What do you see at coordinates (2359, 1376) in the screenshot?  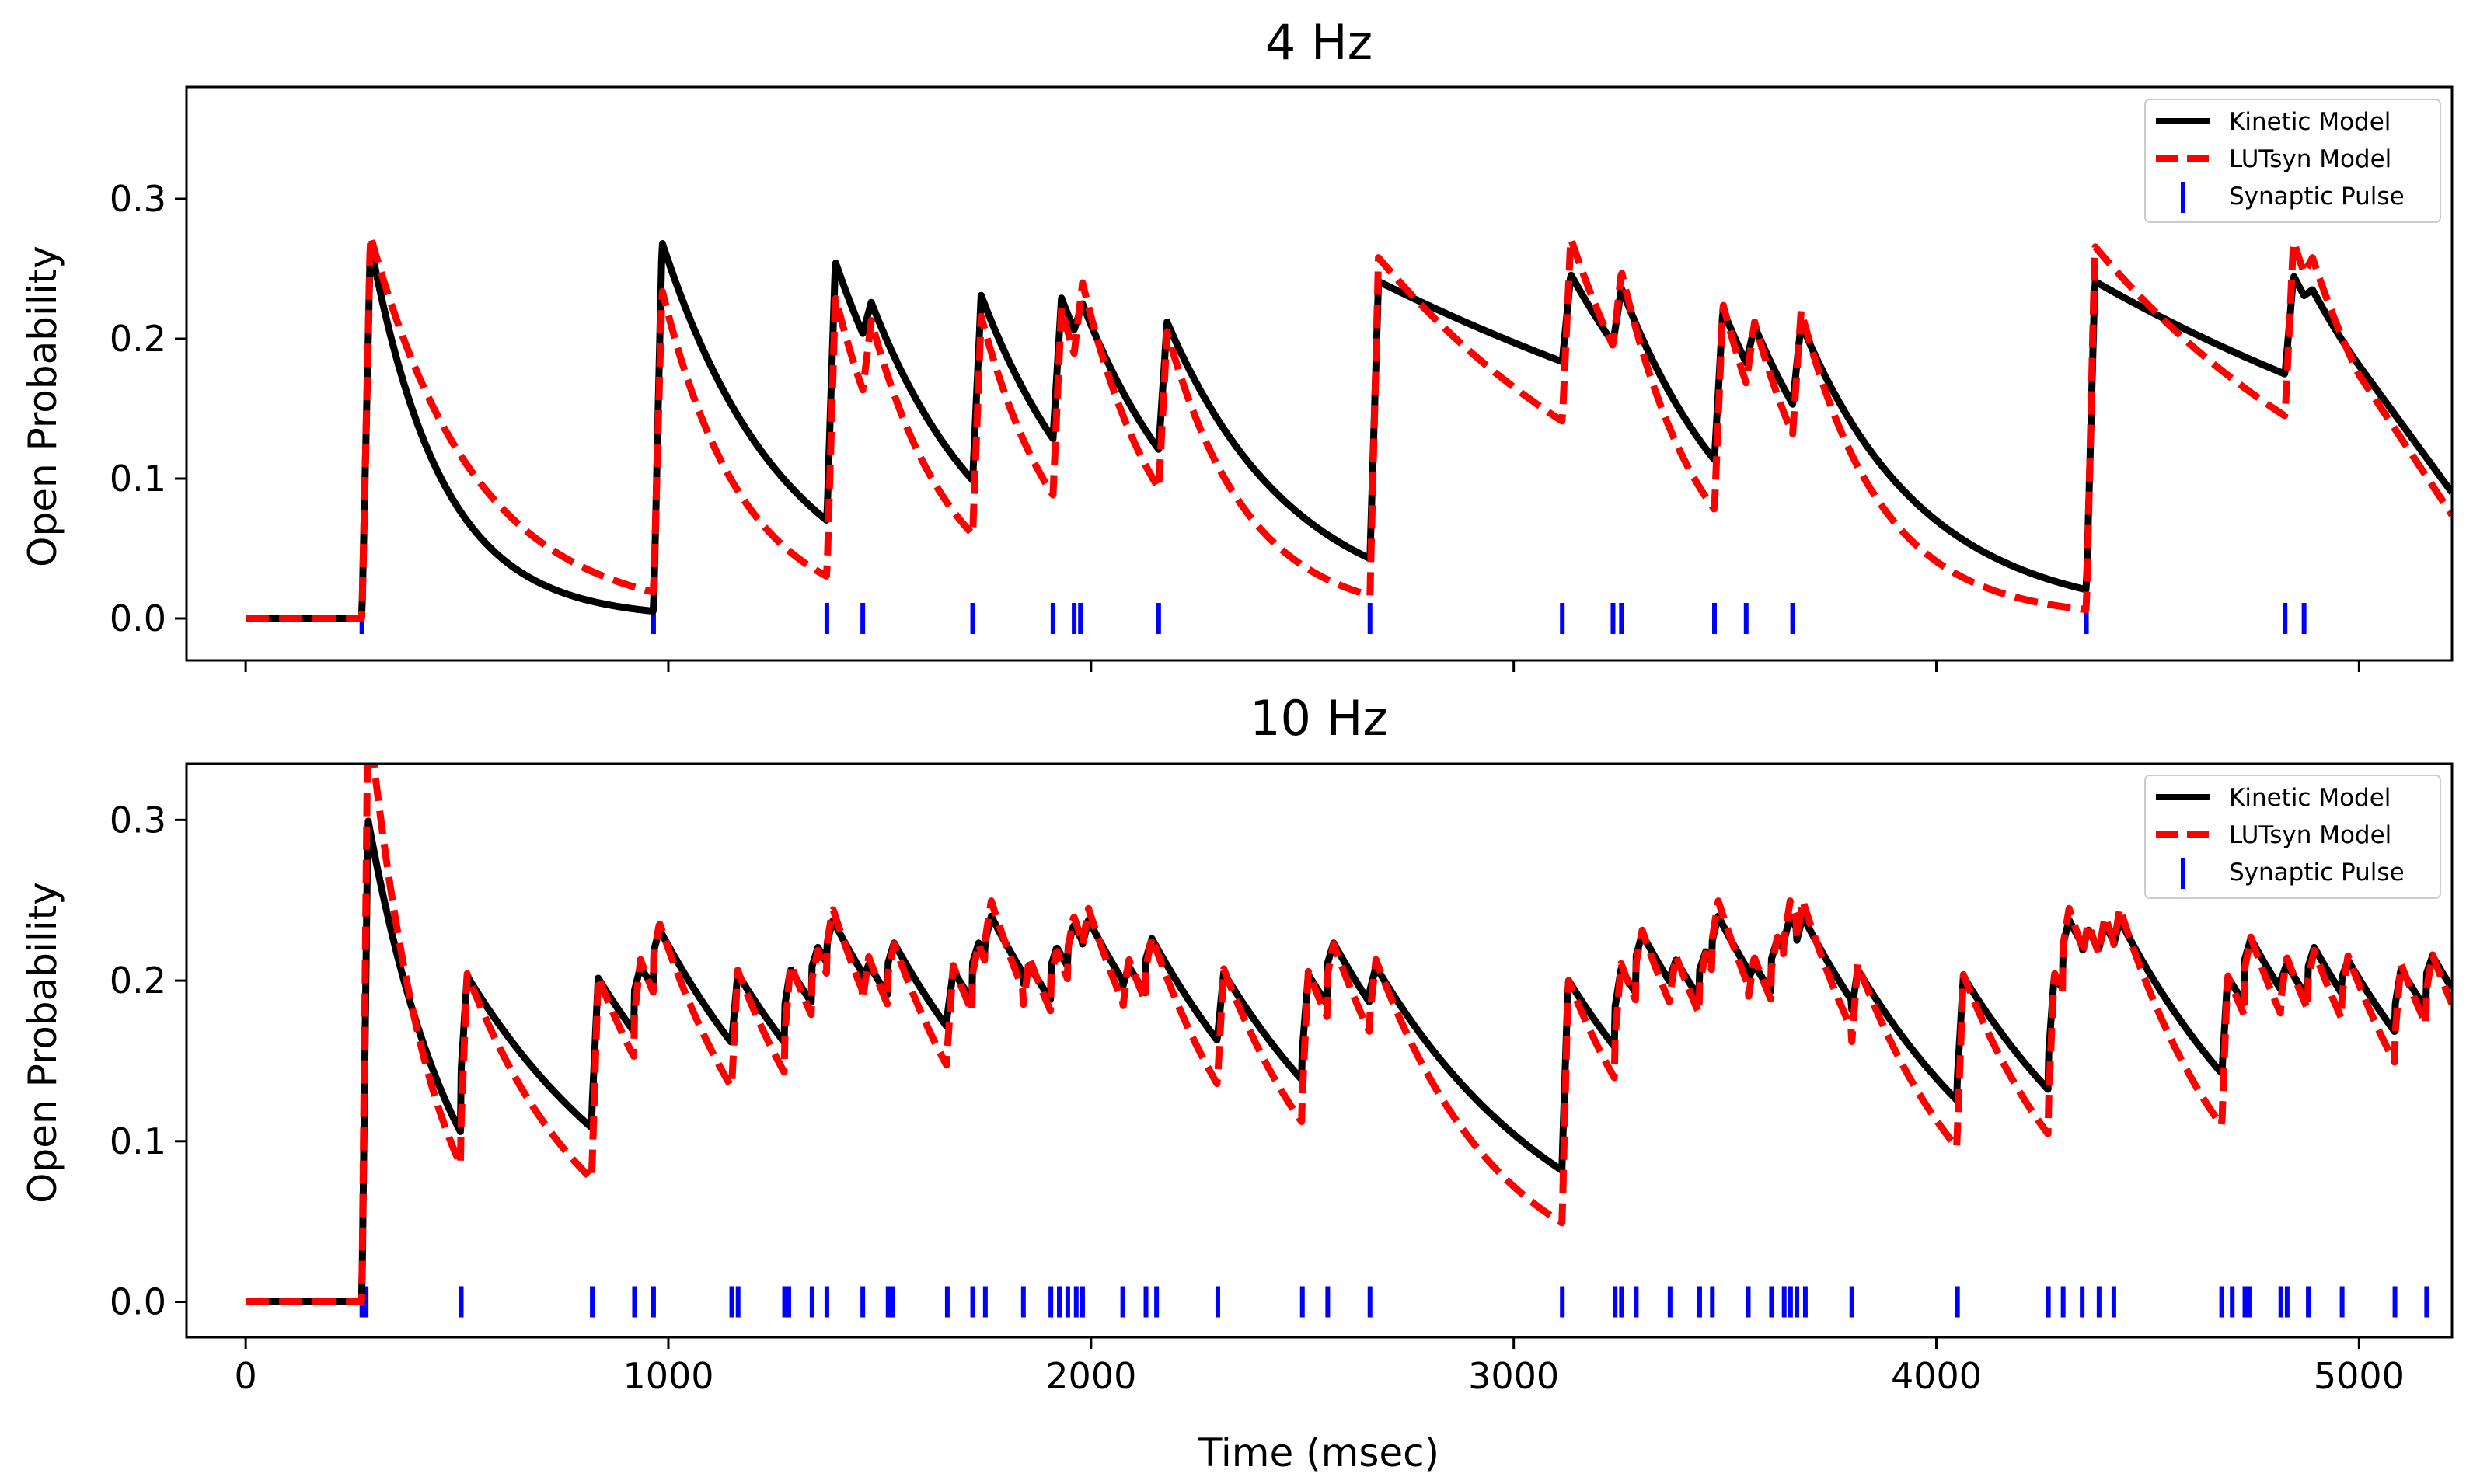 I see `x-tick-label: 5000` at bounding box center [2359, 1376].